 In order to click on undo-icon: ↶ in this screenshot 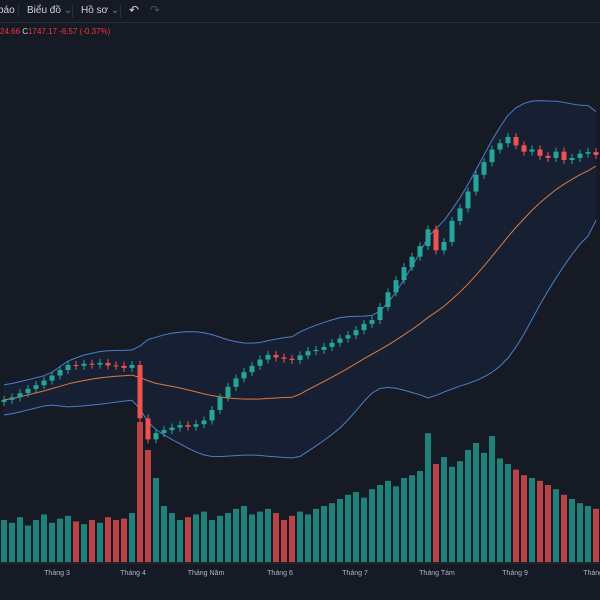, I will do `click(134, 10)`.